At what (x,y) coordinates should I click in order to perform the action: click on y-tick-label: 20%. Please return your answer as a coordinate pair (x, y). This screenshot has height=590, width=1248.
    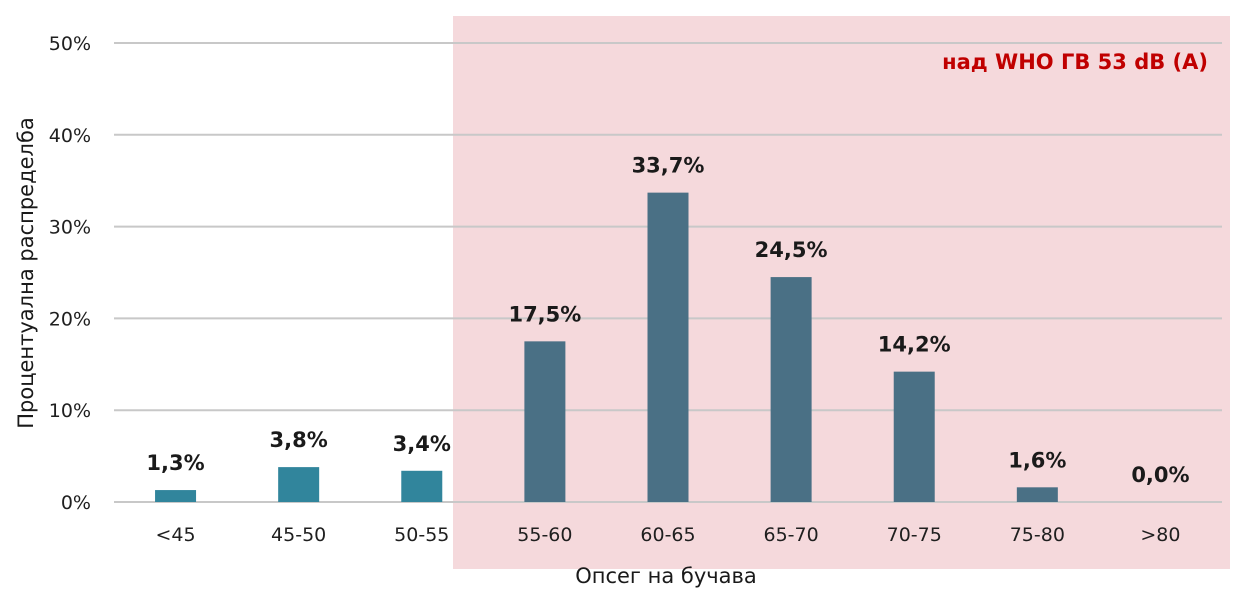
    Looking at the image, I should click on (70, 319).